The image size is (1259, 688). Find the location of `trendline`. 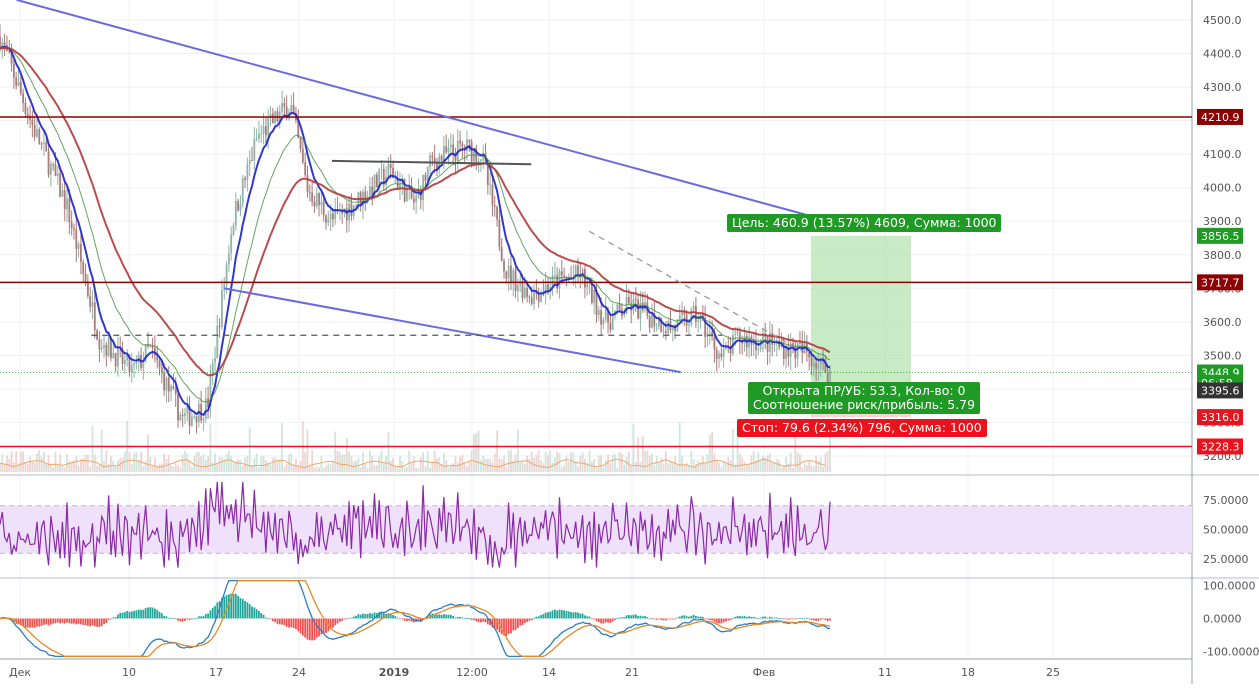

trendline is located at coordinates (431, 162).